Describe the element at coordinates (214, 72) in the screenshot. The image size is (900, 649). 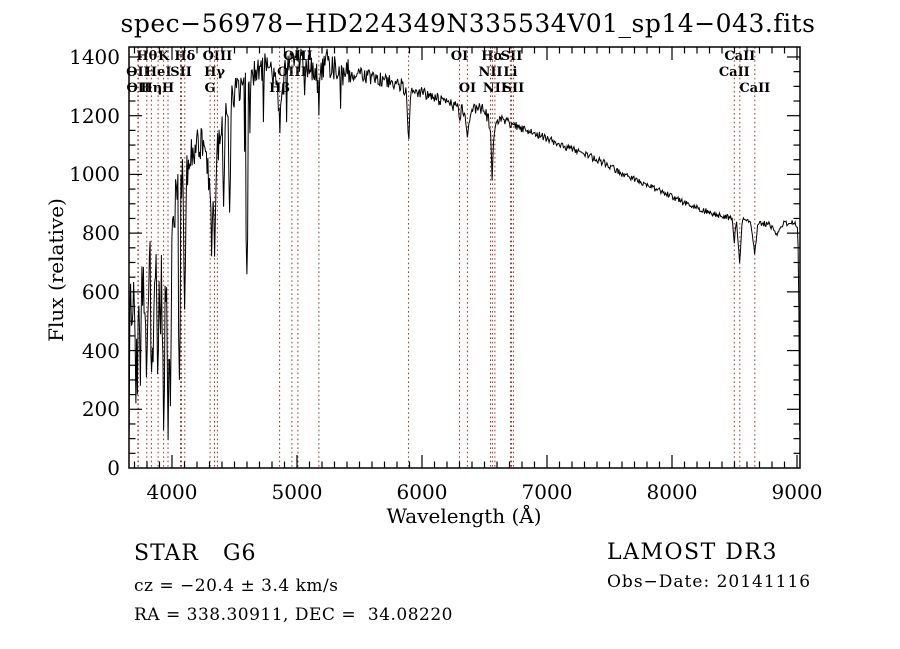
I see `spectral-line-label: Hγ` at that location.